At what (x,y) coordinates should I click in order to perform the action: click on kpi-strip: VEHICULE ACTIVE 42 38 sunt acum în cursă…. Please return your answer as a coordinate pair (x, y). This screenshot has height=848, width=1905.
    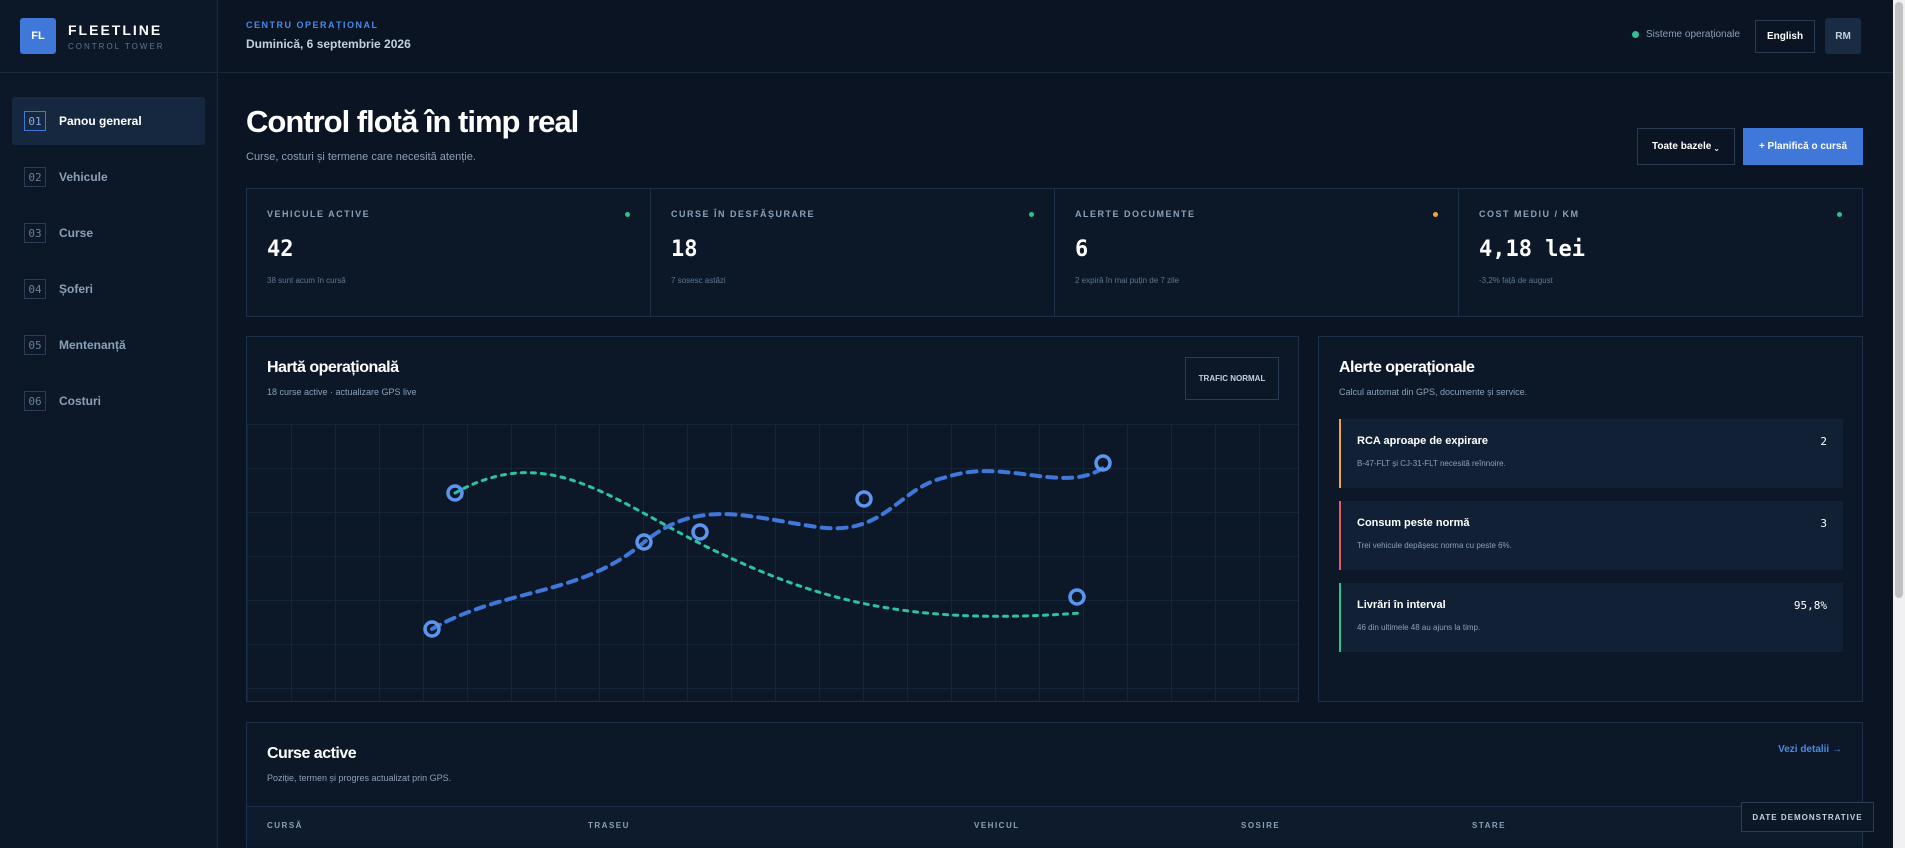
    Looking at the image, I should click on (1054, 252).